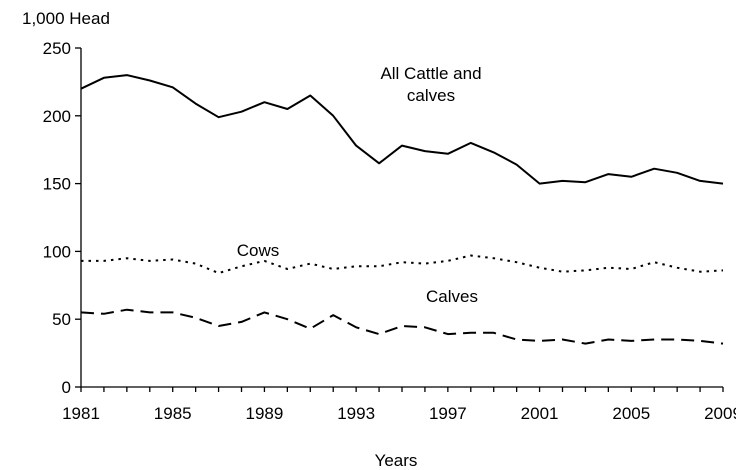 Image resolution: width=736 pixels, height=470 pixels. Describe the element at coordinates (430, 73) in the screenshot. I see `series-label: All Cattle and` at that location.